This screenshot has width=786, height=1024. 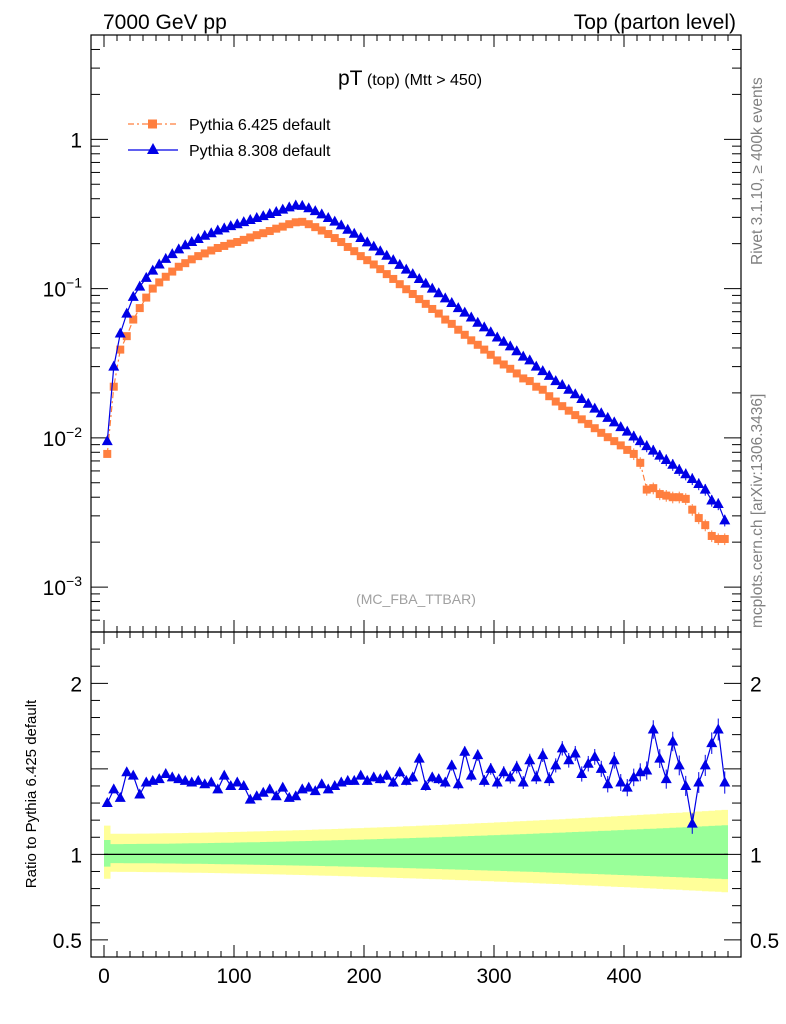 I want to click on ratio-y-axis-label: Ratio to Pythia 6.425 default, so click(x=31, y=793).